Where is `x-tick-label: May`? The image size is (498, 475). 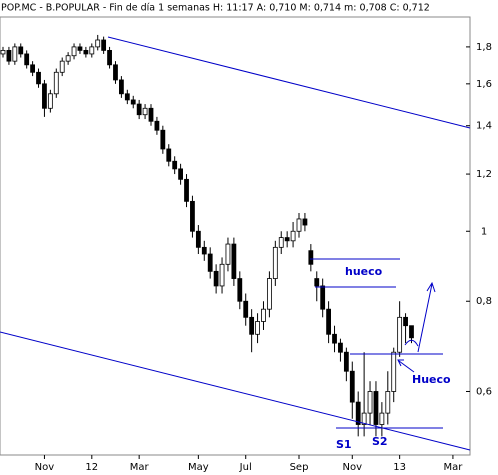 x-tick-label: May is located at coordinates (198, 467).